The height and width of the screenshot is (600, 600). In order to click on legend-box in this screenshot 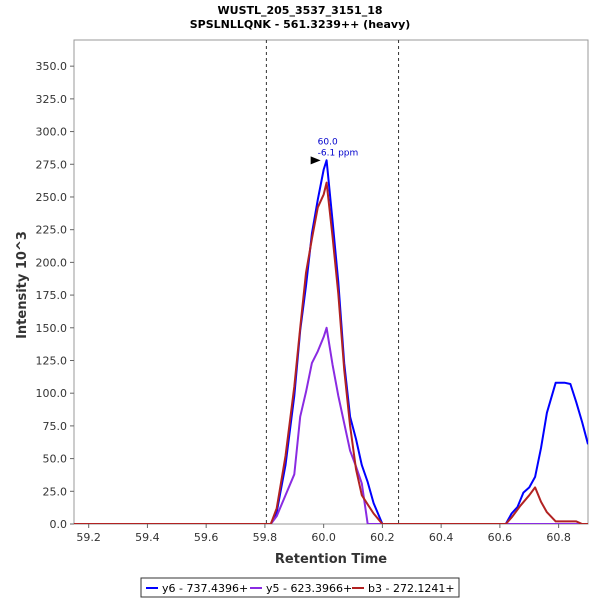, I will do `click(300, 587)`.